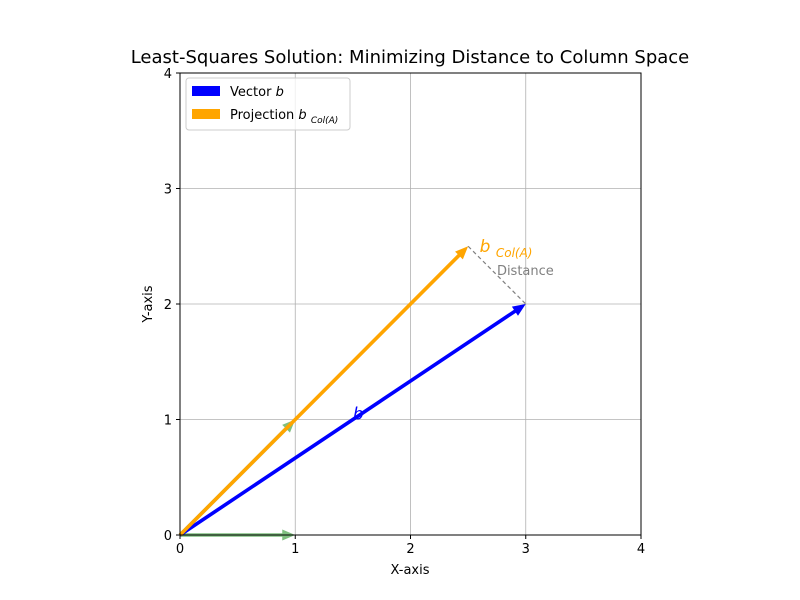 The height and width of the screenshot is (600, 800). What do you see at coordinates (148, 304) in the screenshot?
I see `y-axis-label: Y-axis` at bounding box center [148, 304].